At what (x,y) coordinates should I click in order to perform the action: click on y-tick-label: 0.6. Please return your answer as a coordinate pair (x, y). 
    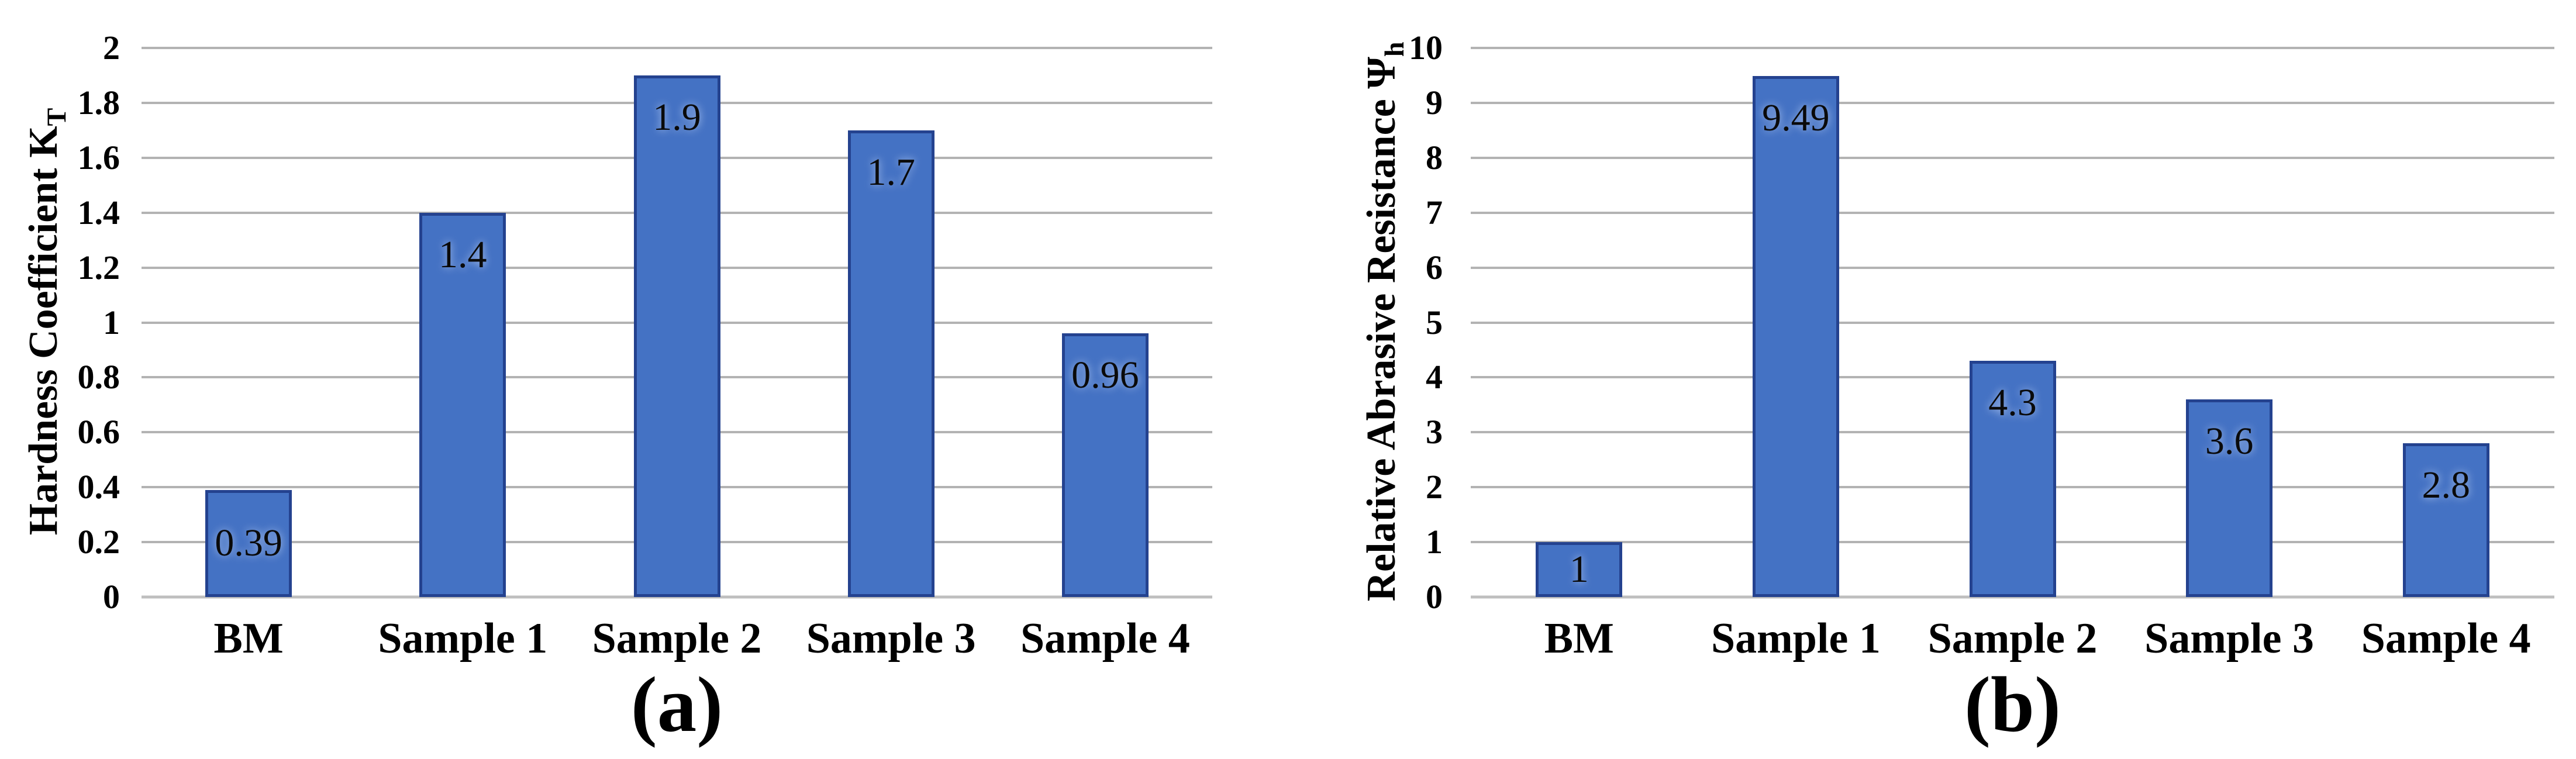
    Looking at the image, I should click on (98, 432).